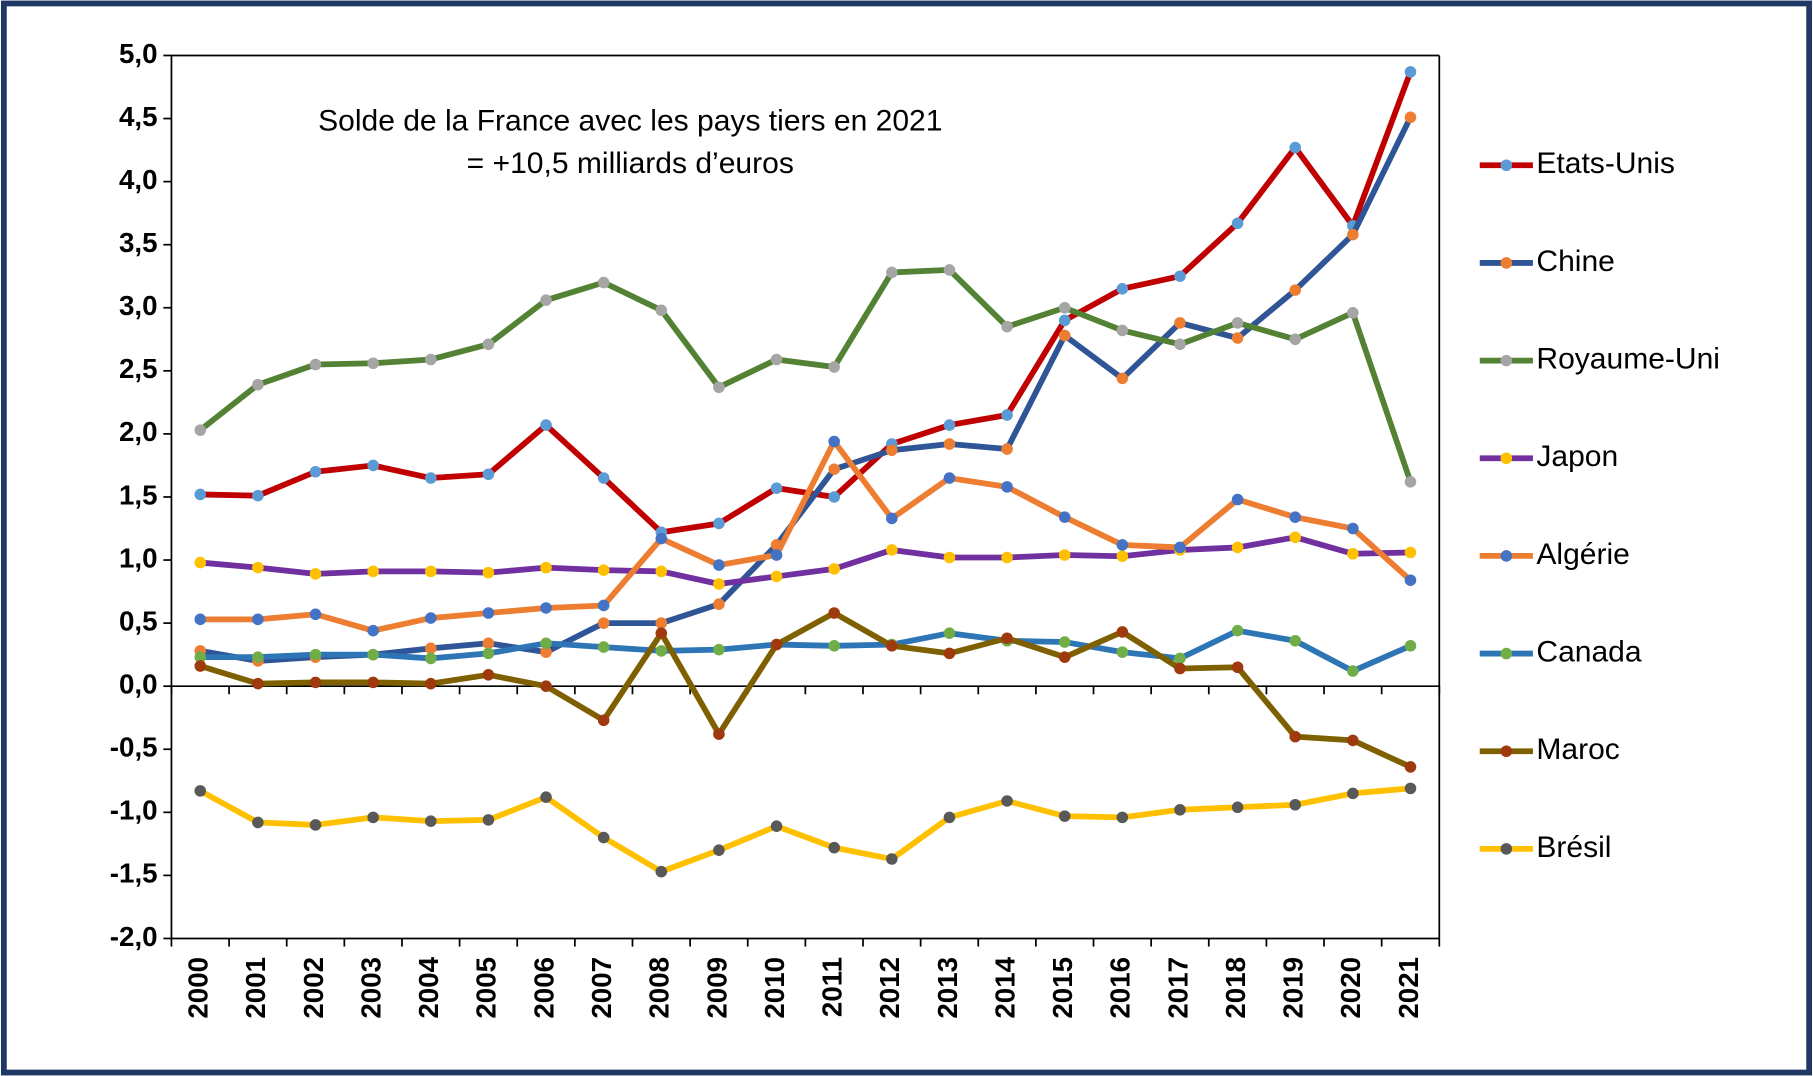 This screenshot has width=1813, height=1076. I want to click on x-tick-label: 2016, so click(1120, 988).